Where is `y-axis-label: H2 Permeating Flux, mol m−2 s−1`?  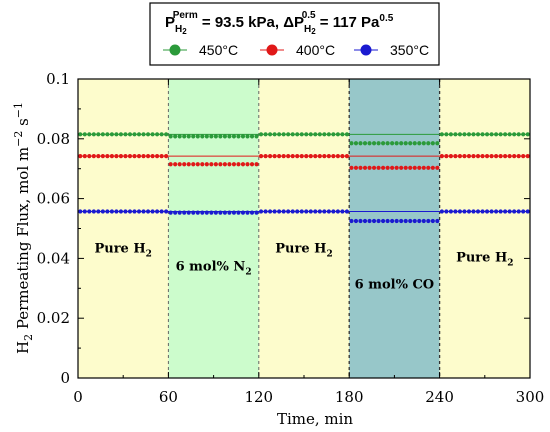 y-axis-label: H2 Permeating Flux, mol m−2 s−1 is located at coordinates (23, 228).